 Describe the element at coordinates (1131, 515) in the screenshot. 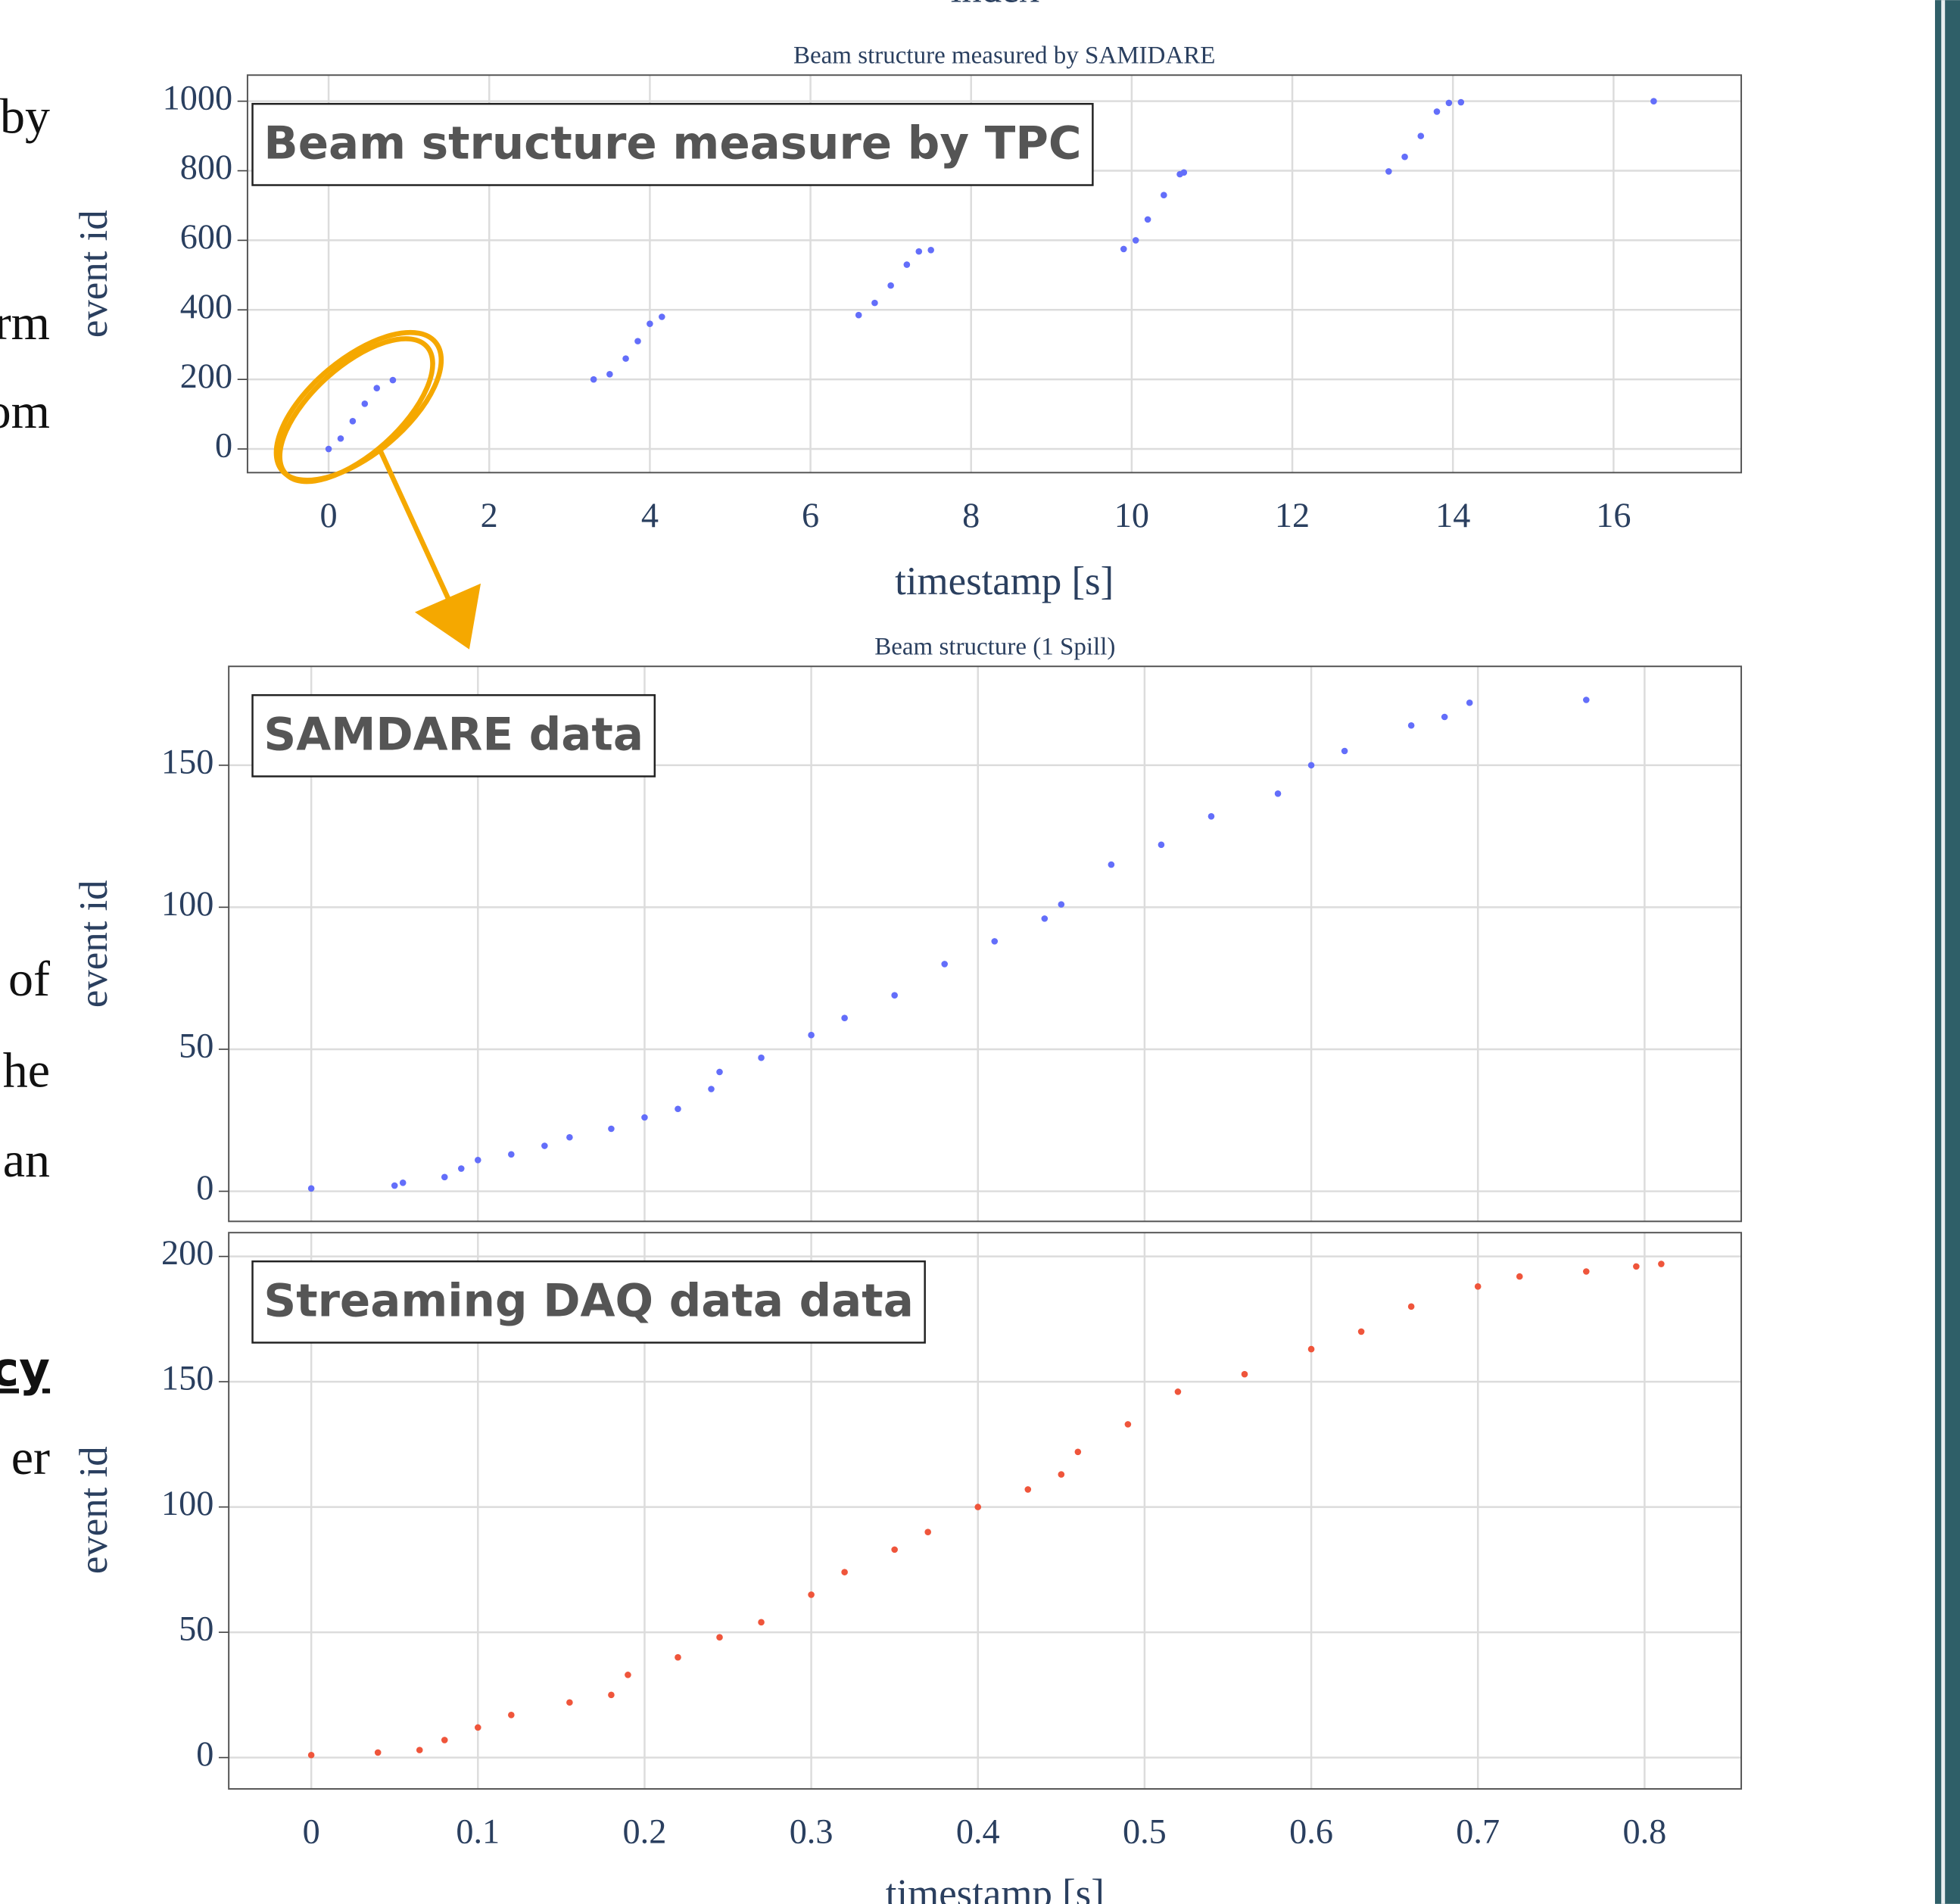

I see `x-tick-label: 10` at that location.